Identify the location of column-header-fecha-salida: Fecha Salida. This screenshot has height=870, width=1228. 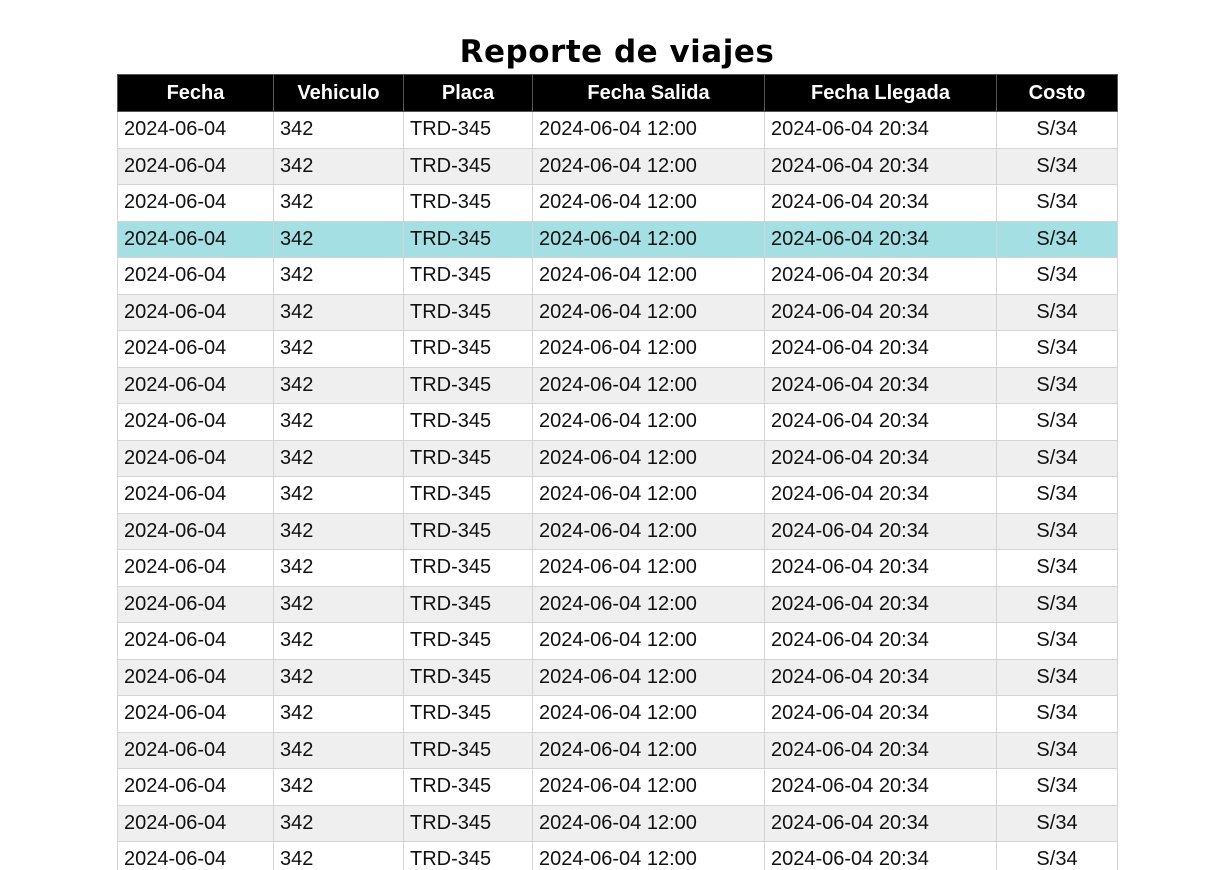
(648, 93).